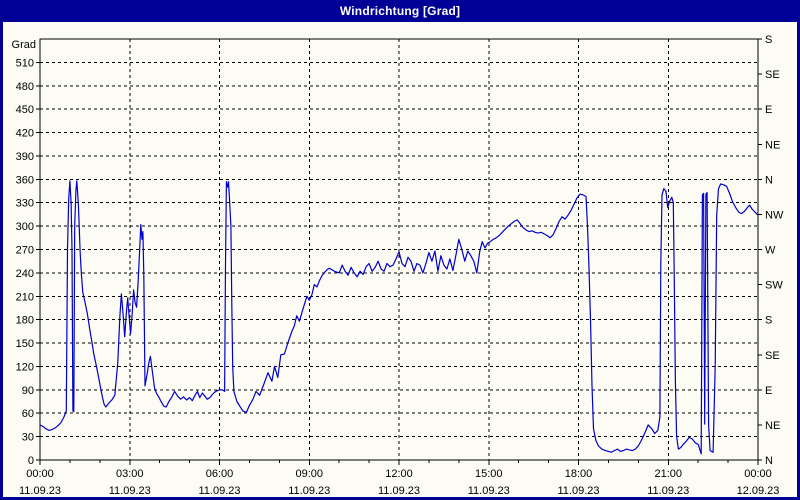 This screenshot has height=500, width=800. Describe the element at coordinates (25, 87) in the screenshot. I see `y-left-tick-label: 480` at that location.